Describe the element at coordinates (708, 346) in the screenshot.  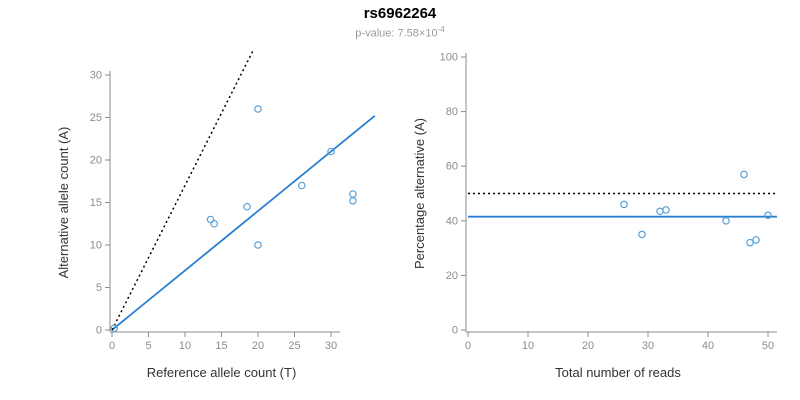
I see `x-tick-label: 40` at that location.